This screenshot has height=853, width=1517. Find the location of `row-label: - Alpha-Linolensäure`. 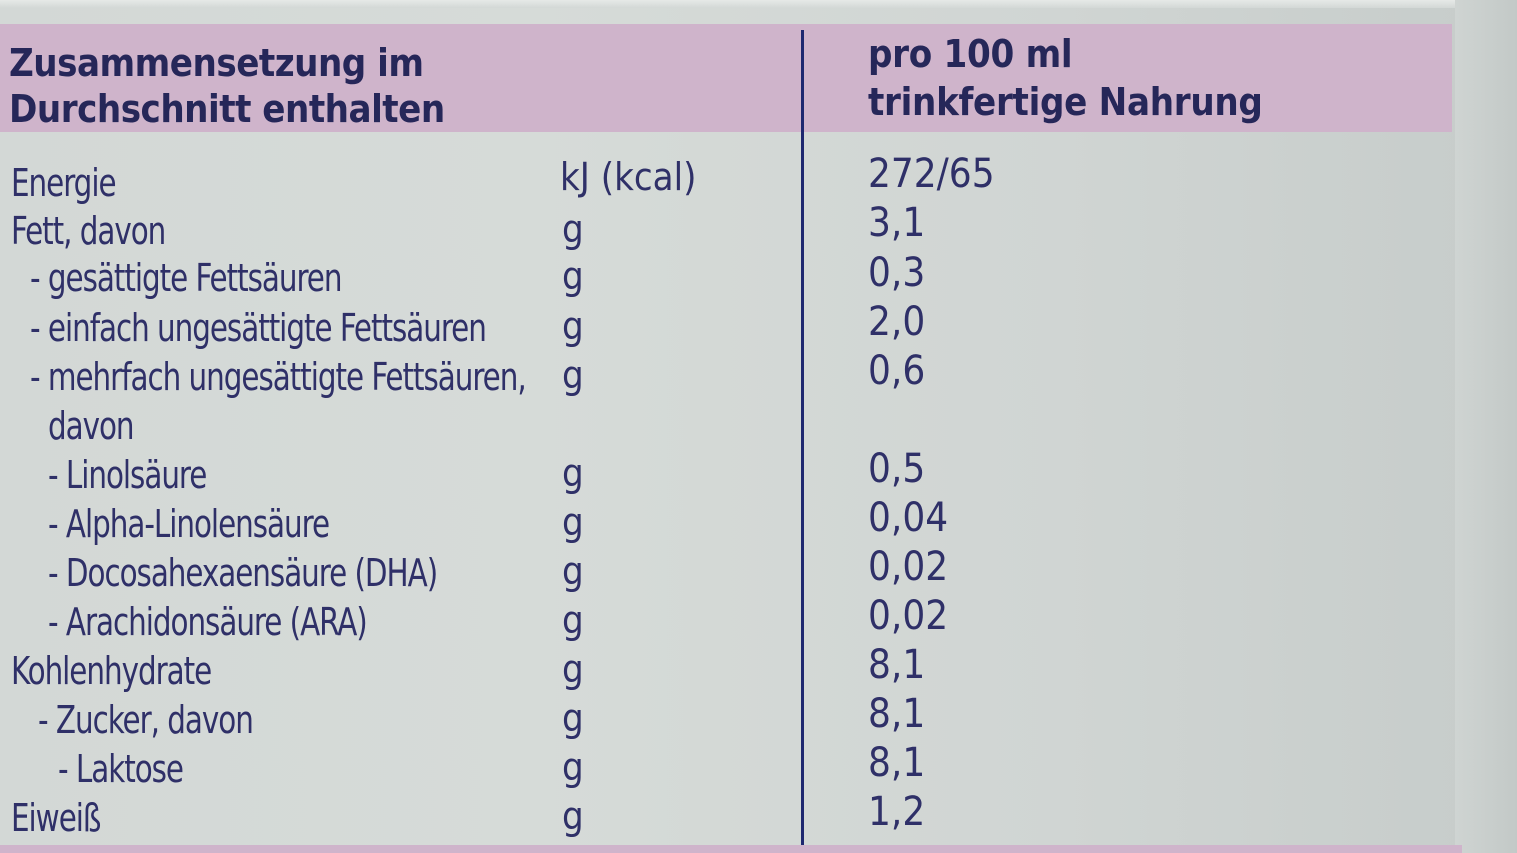

row-label: - Alpha-Linolensäure is located at coordinates (189, 524).